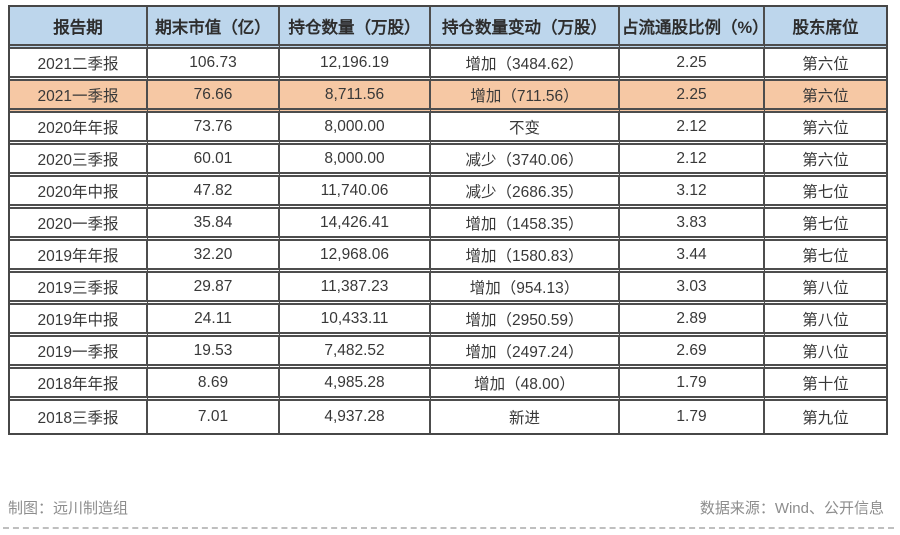  I want to click on credit-note: 制图：远川制造组, so click(68, 508).